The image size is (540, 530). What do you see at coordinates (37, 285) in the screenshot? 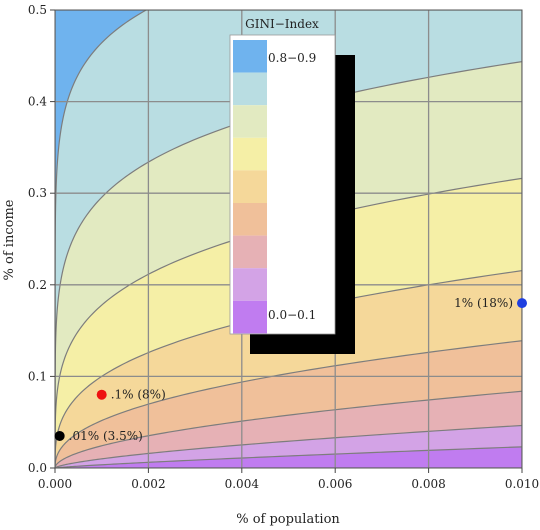
I see `y-tick-label: 0.2` at bounding box center [37, 285].